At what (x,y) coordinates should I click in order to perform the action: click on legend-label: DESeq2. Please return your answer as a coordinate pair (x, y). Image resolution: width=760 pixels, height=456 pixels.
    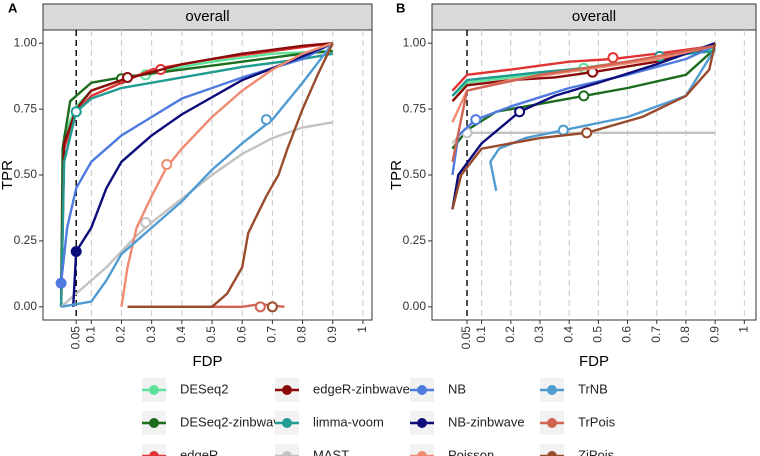
    Looking at the image, I should click on (204, 388).